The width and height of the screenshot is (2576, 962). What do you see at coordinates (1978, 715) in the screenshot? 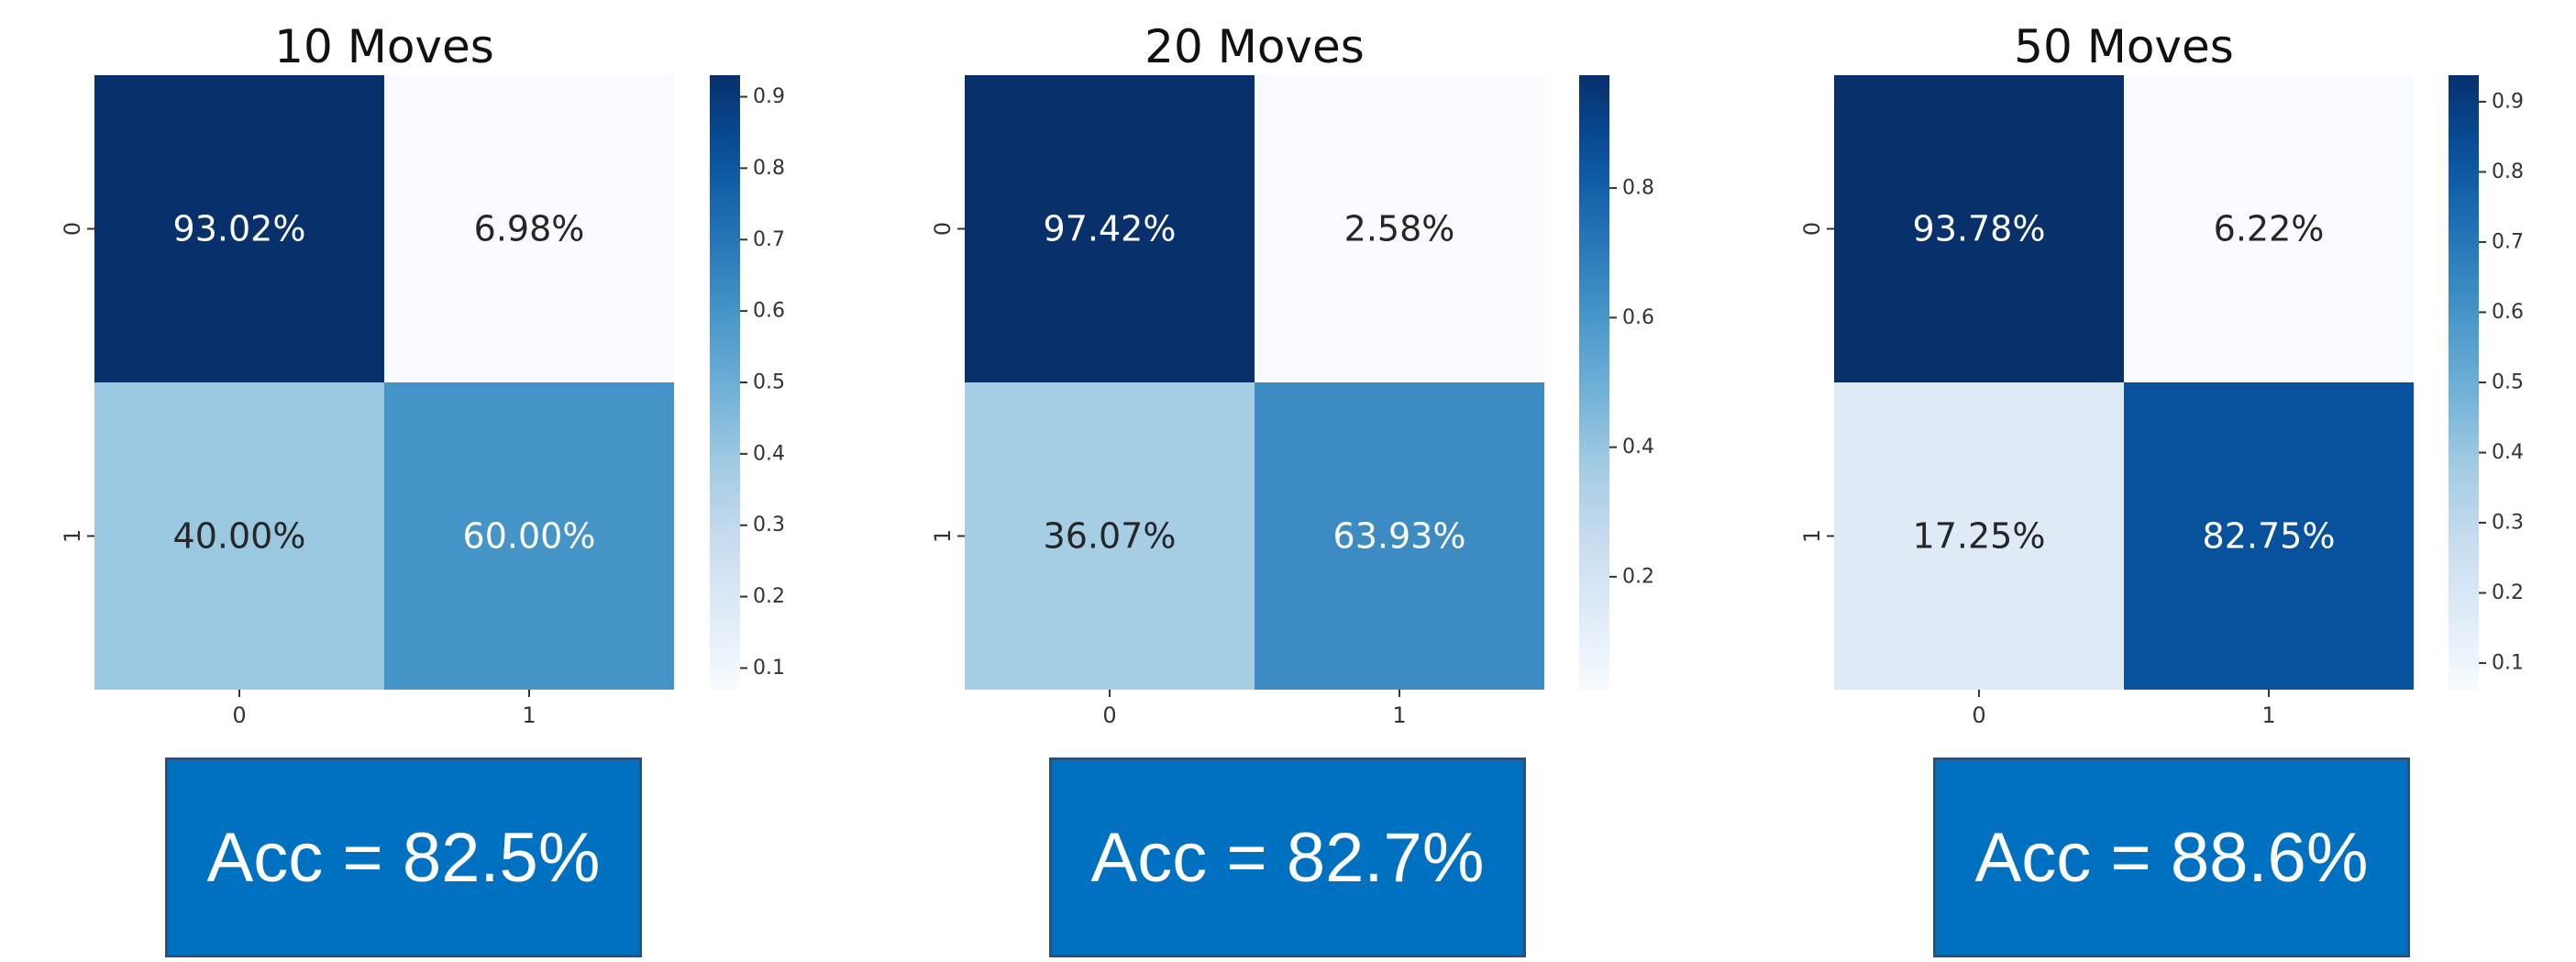
I see `x-tick-label-50-moves-0: 0` at bounding box center [1978, 715].